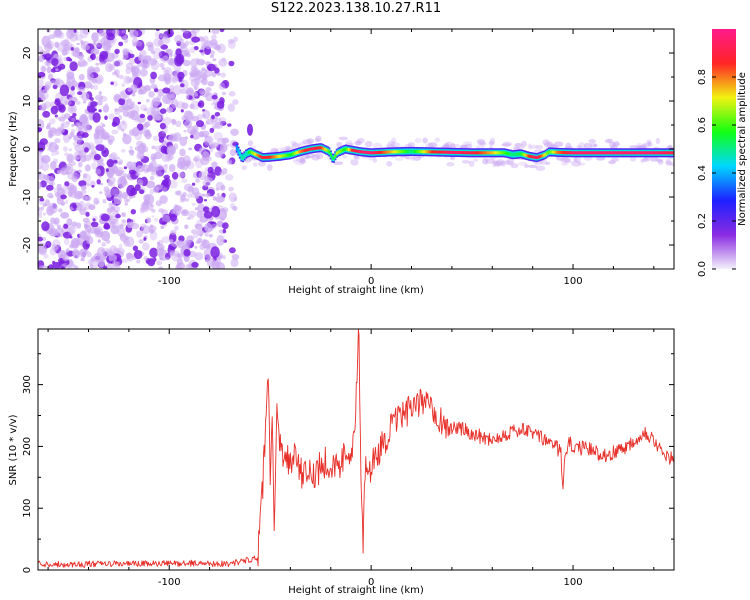 The height and width of the screenshot is (600, 750). What do you see at coordinates (250, 129) in the screenshot?
I see `ridge-spike` at bounding box center [250, 129].